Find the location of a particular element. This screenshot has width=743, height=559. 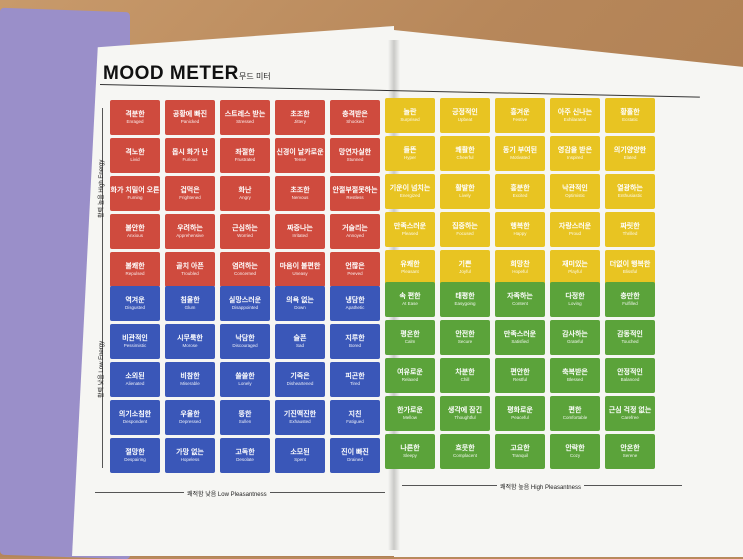

mood-label-korean: 실망스러운 is located at coordinates (245, 300).